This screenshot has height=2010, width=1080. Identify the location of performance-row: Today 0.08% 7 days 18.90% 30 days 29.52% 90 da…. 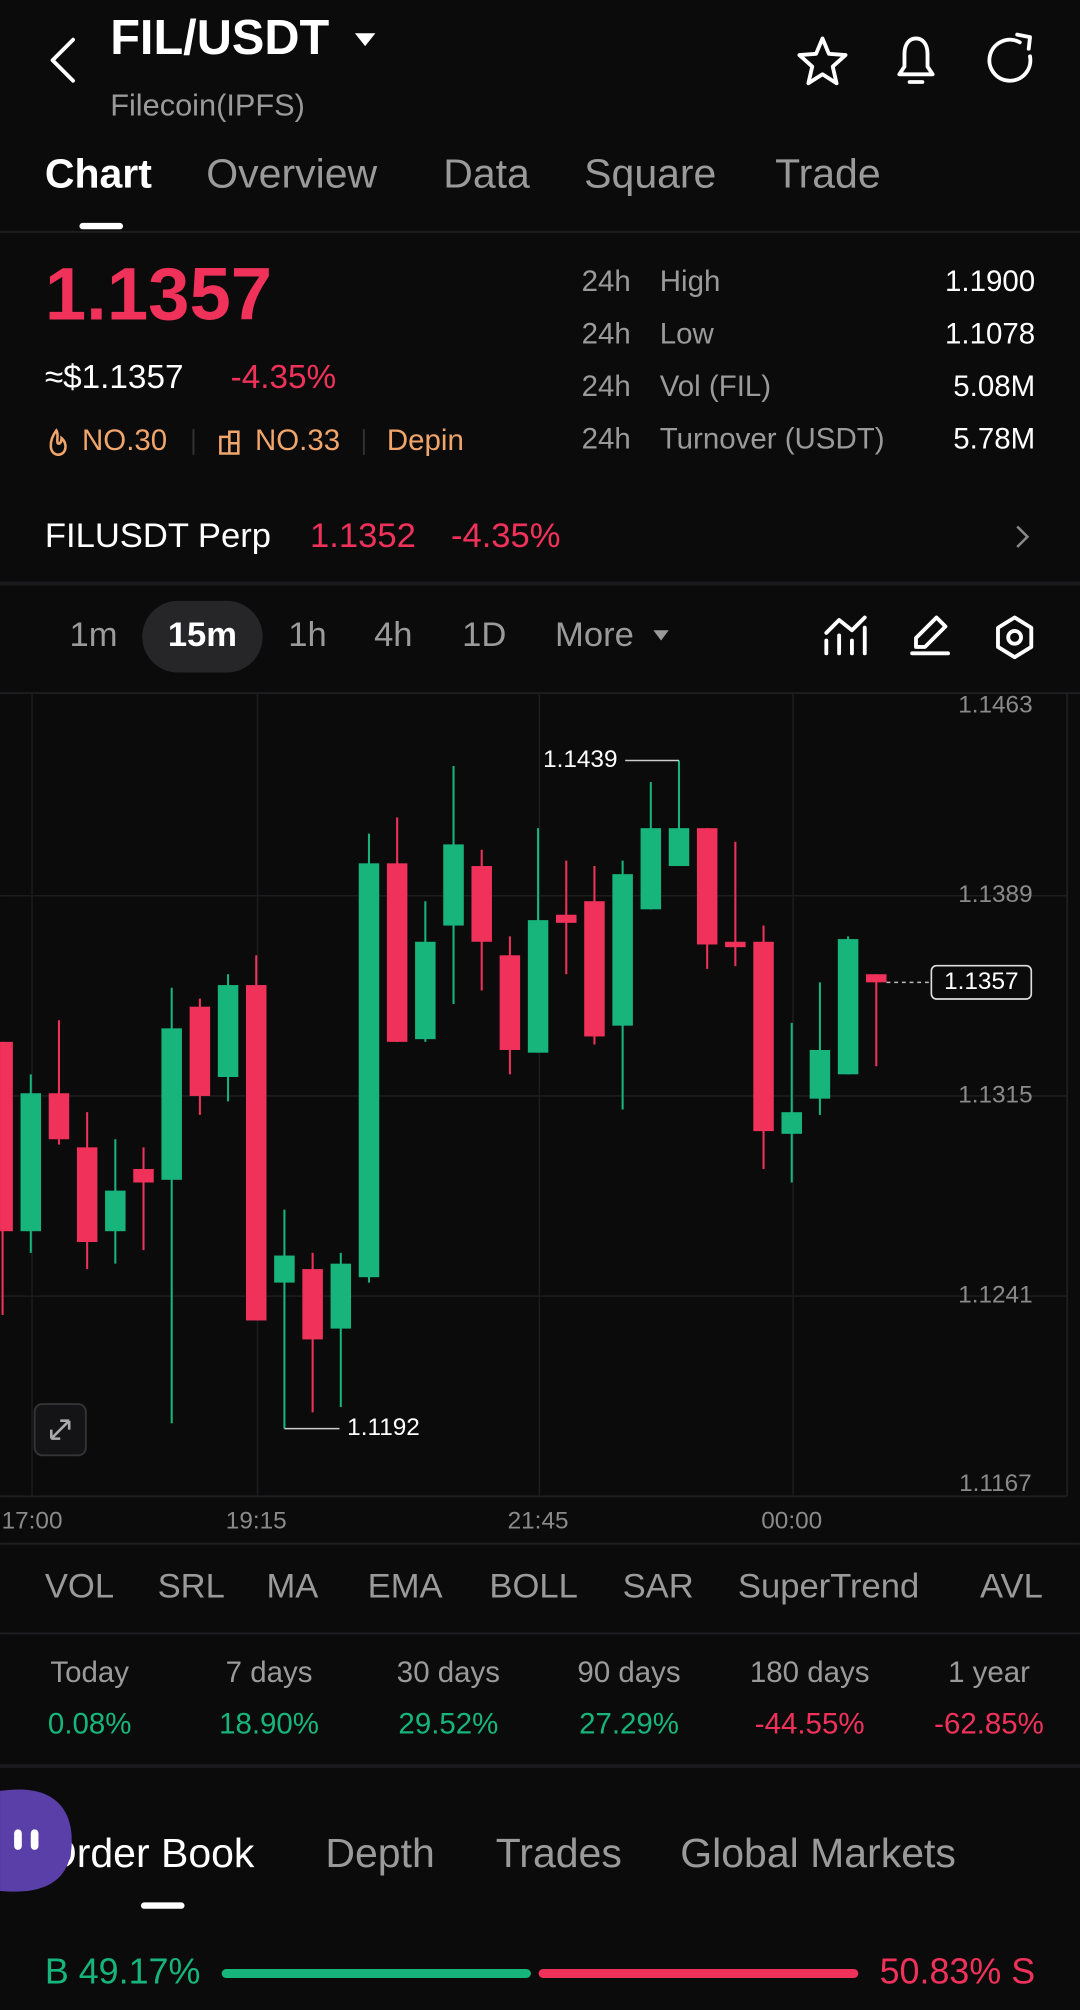
(546, 1698).